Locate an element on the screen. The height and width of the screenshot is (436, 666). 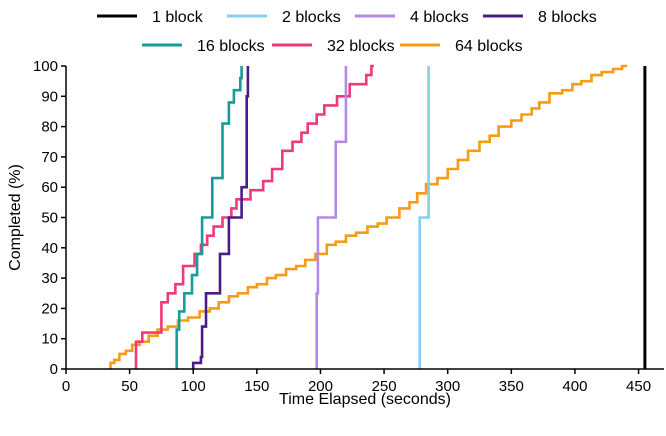
legend-label: 1 block is located at coordinates (178, 17).